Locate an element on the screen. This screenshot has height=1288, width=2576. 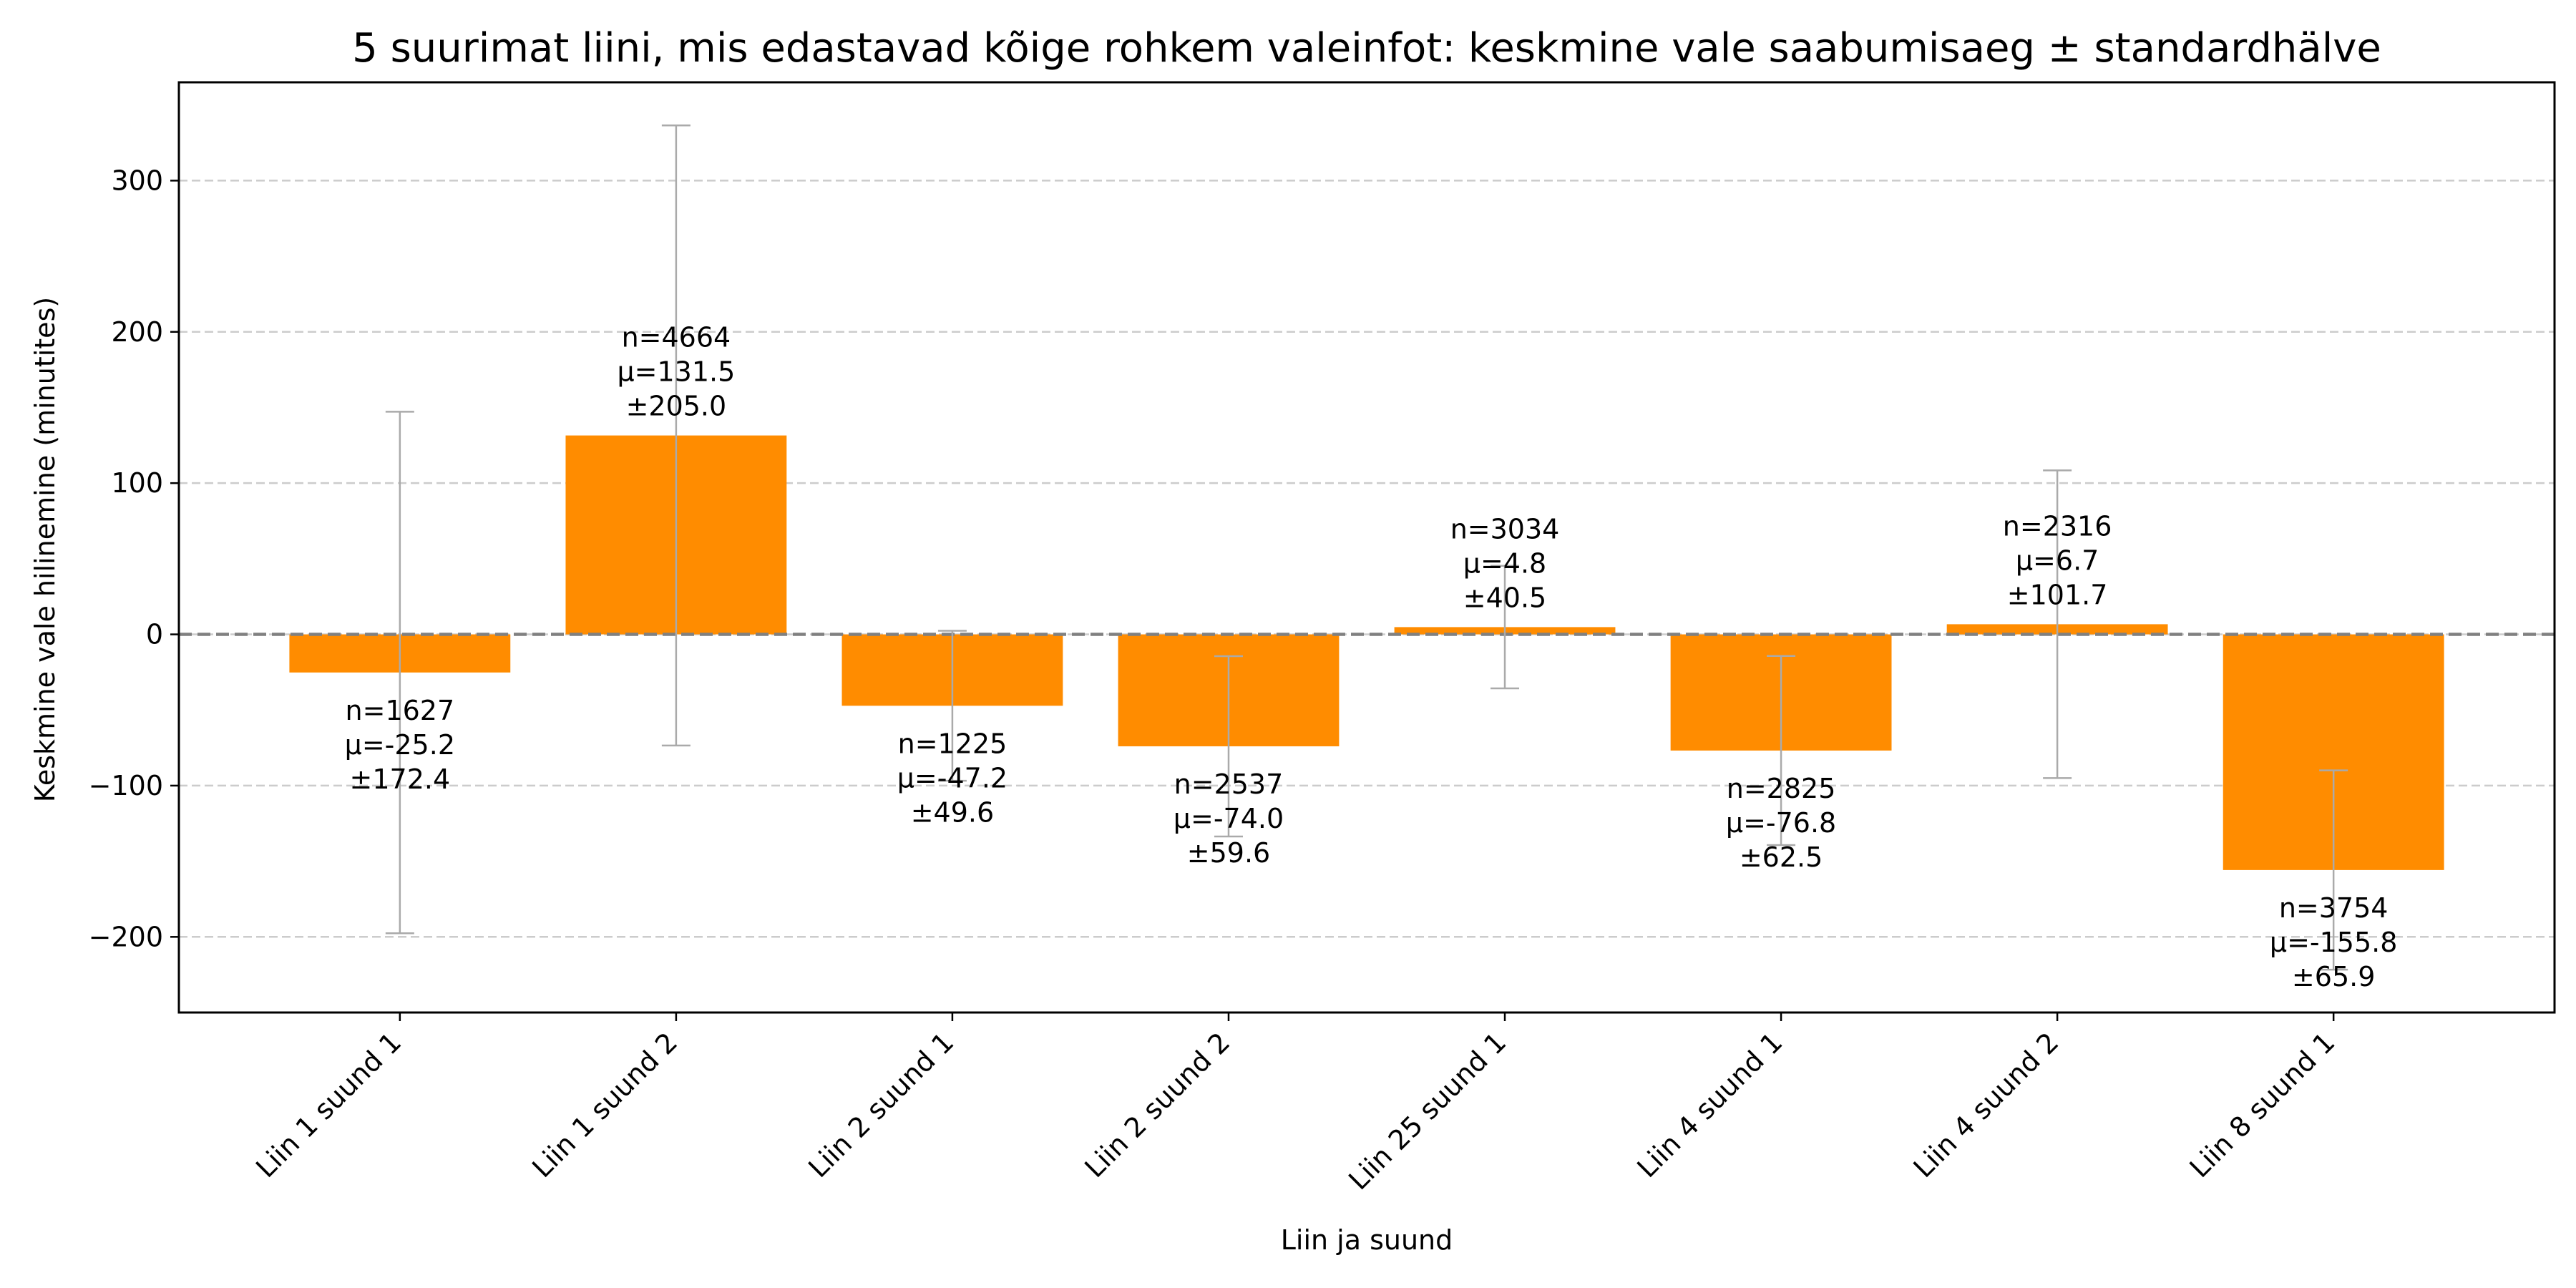
y-tick-label: 300 is located at coordinates (137, 180).